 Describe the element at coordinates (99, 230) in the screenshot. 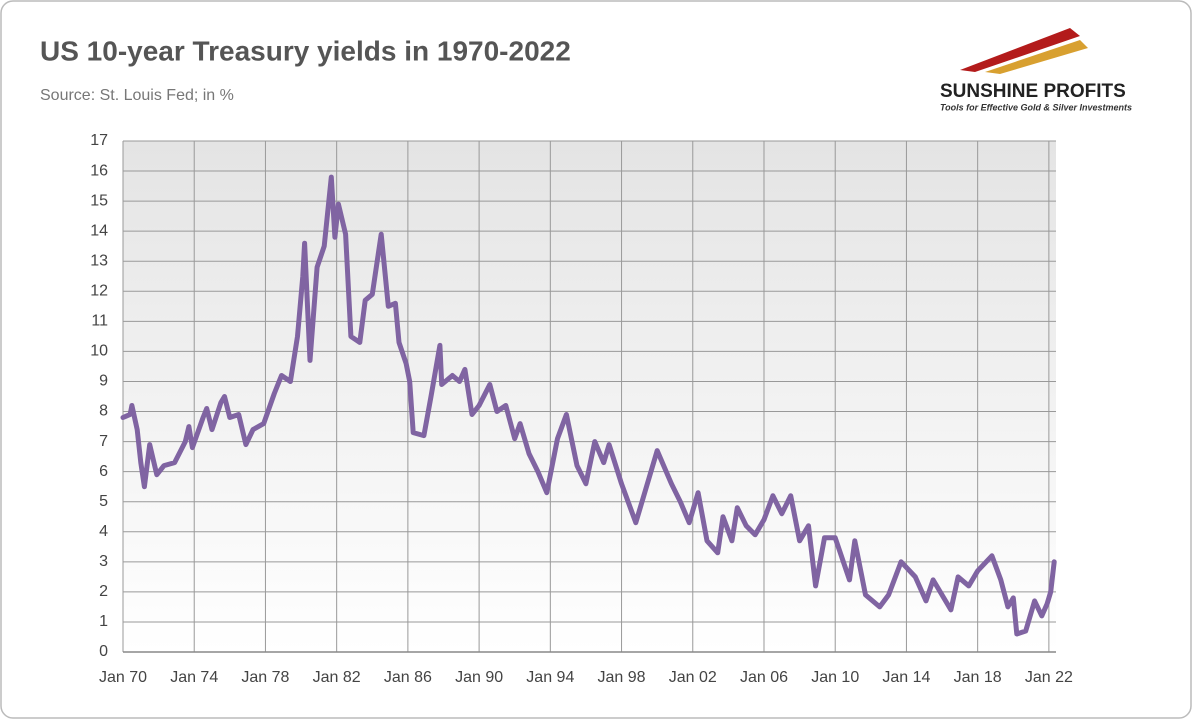

I see `y-tick-label: 14` at that location.